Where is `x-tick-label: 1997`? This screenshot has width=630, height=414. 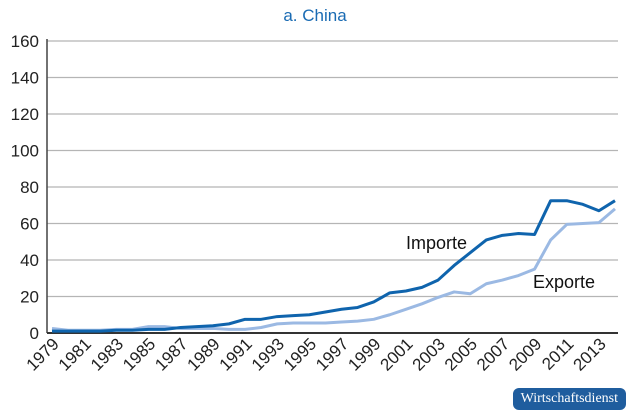
x-tick-label: 1997 is located at coordinates (332, 354).